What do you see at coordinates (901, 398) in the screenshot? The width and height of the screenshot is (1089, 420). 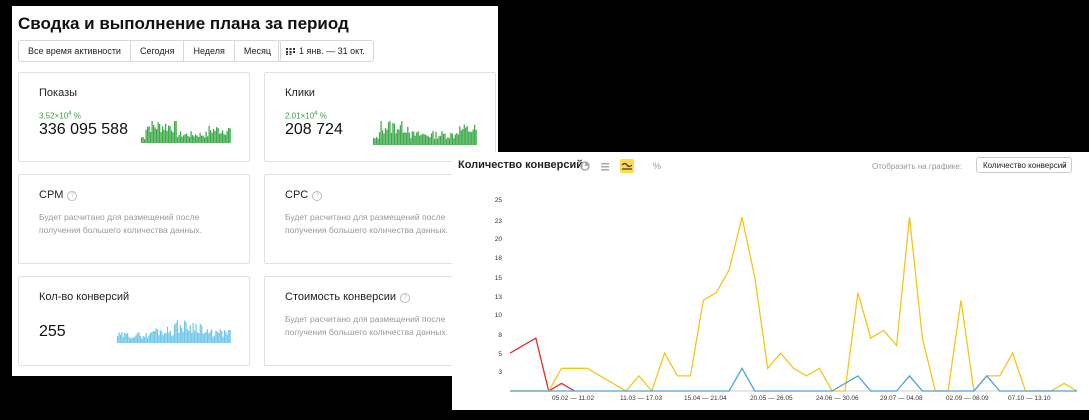 I see `x-tick-label: 29.07 — 04.08` at bounding box center [901, 398].